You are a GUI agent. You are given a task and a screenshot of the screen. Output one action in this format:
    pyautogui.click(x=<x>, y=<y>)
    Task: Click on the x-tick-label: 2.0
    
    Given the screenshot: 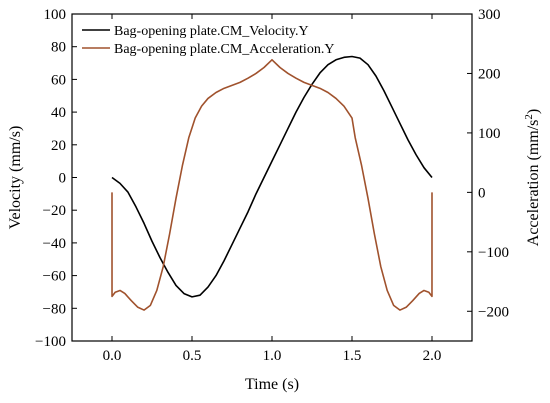 What is the action you would take?
    pyautogui.click(x=432, y=356)
    